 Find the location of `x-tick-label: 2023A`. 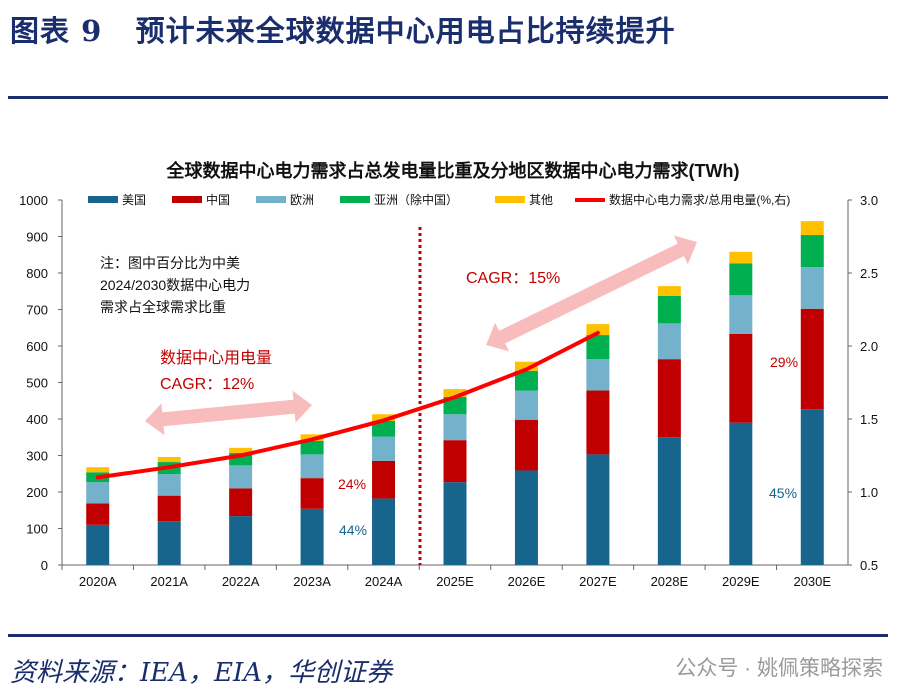

x-tick-label: 2023A is located at coordinates (312, 581).